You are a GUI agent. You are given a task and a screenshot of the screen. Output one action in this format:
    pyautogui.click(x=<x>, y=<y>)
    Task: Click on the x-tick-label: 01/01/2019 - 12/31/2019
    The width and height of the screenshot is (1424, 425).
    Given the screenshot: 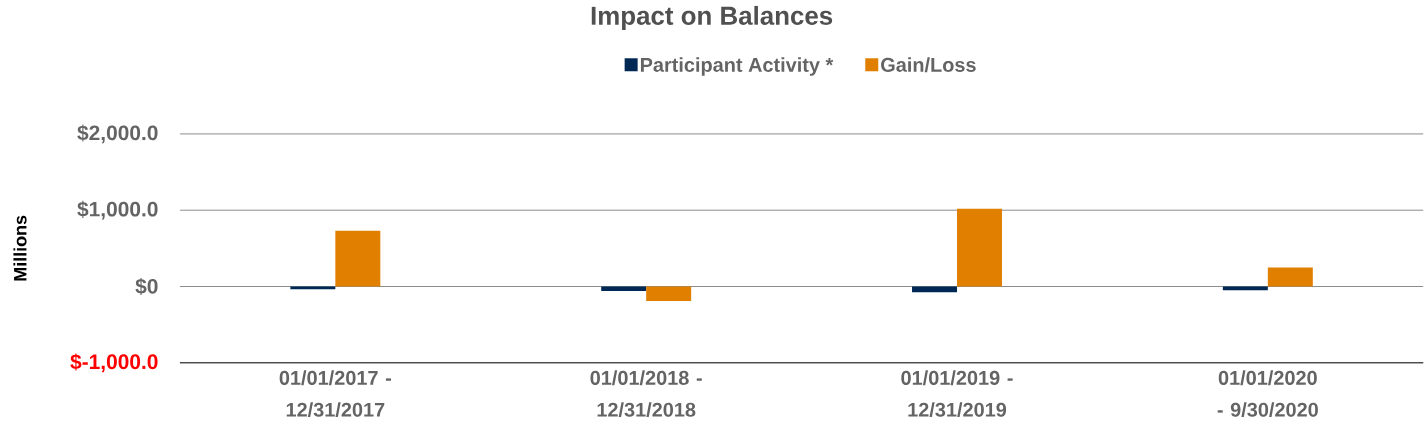 What is the action you would take?
    pyautogui.click(x=957, y=394)
    